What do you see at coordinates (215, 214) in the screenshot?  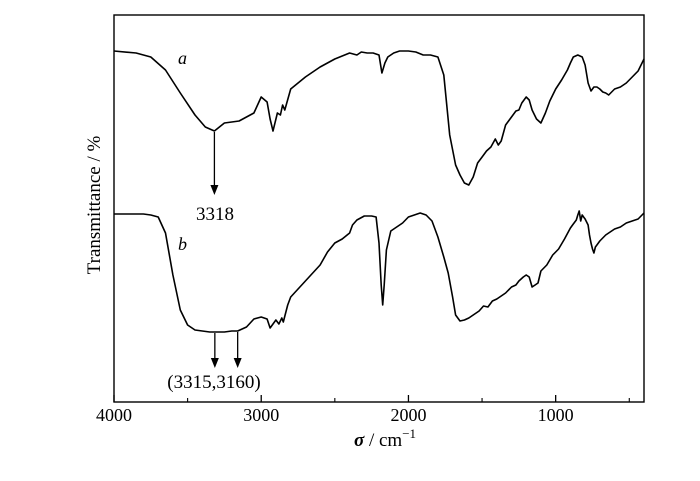 I see `annotation-label-a: 3318` at bounding box center [215, 214].